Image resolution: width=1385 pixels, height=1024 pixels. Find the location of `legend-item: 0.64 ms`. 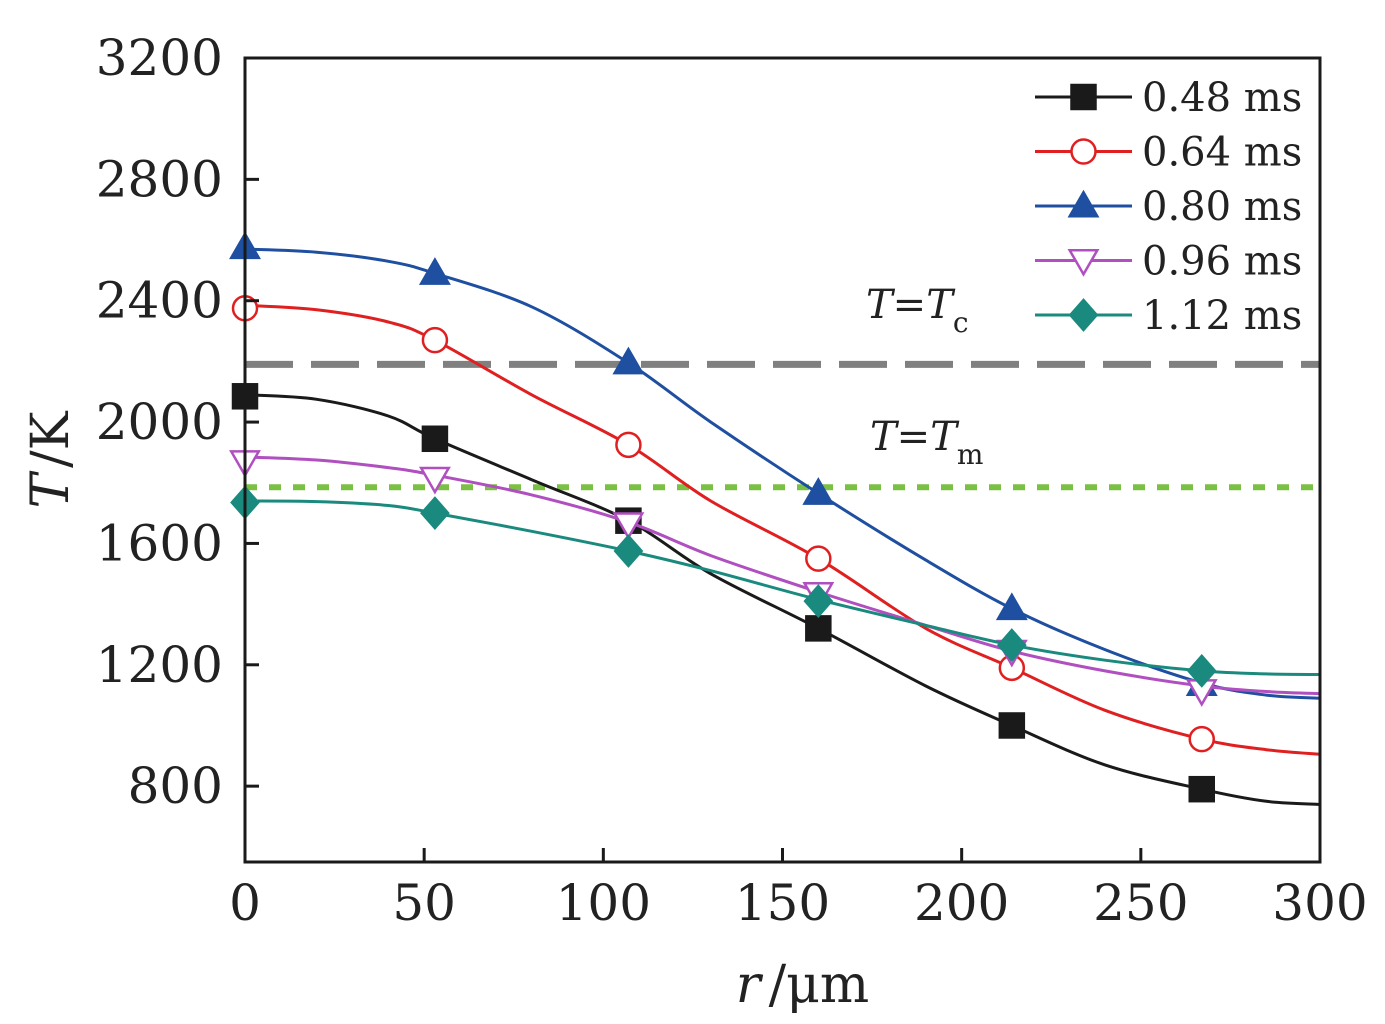

legend-item: 0.64 ms is located at coordinates (1168, 153).